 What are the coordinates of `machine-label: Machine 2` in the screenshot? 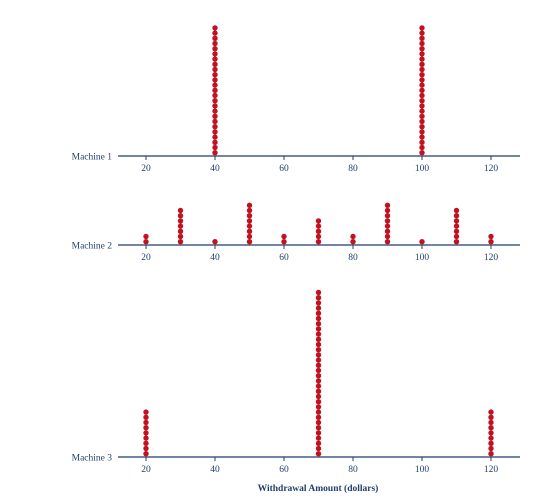 It's located at (92, 247).